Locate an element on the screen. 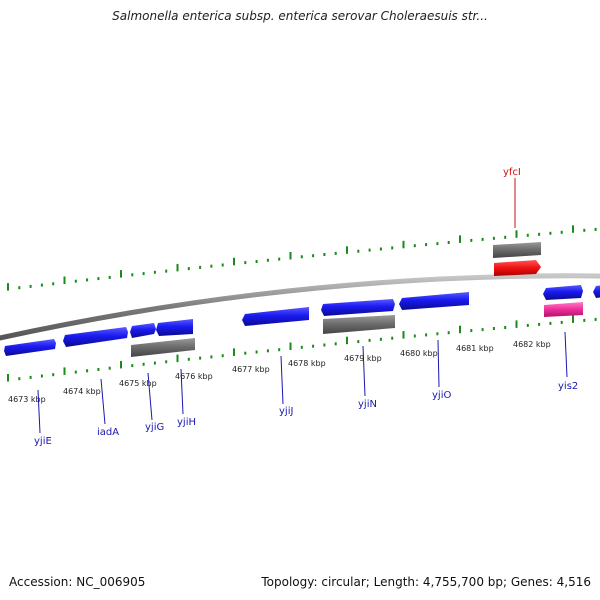  kbp-label: 4676 kbp is located at coordinates (194, 376).